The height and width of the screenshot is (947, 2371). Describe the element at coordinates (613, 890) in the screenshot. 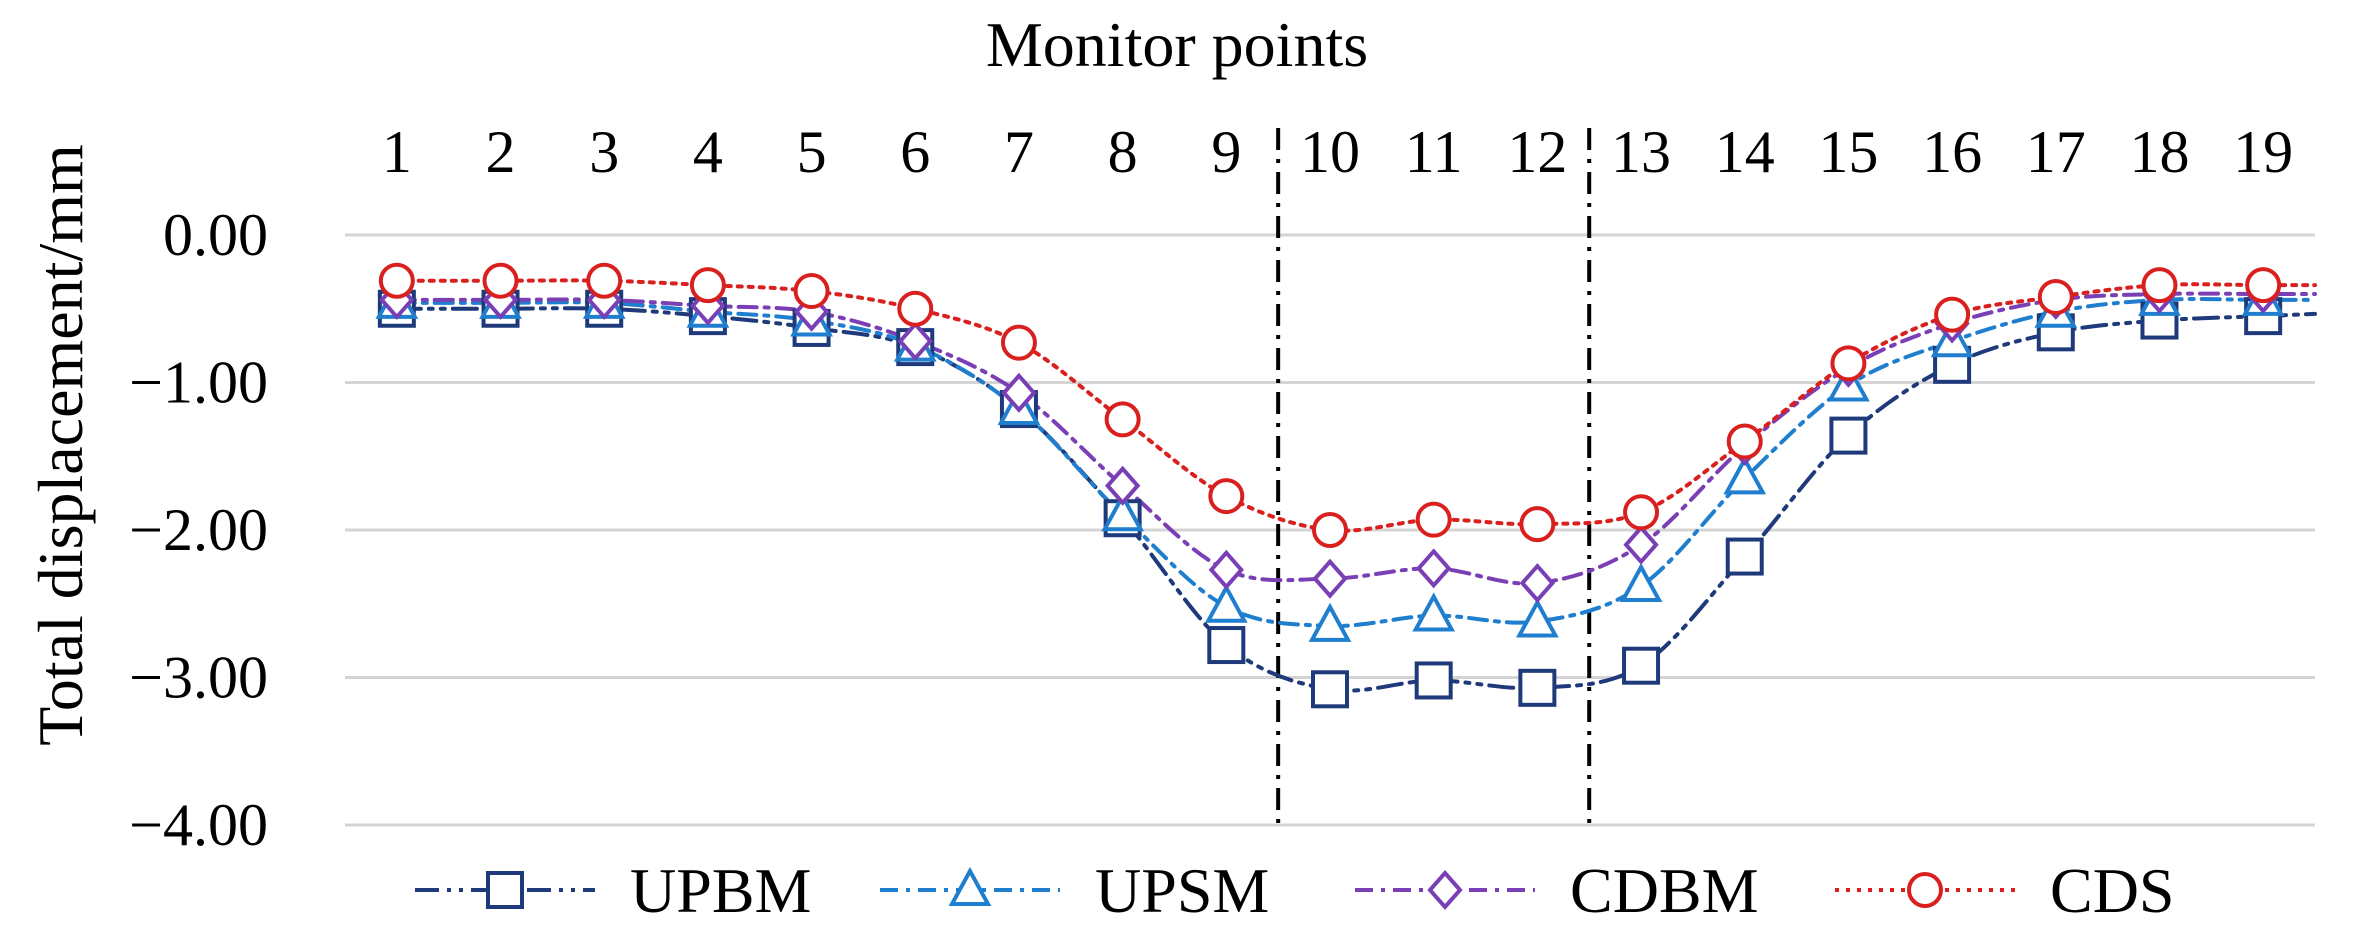

I see `legend-item-upbm: UPBM` at that location.